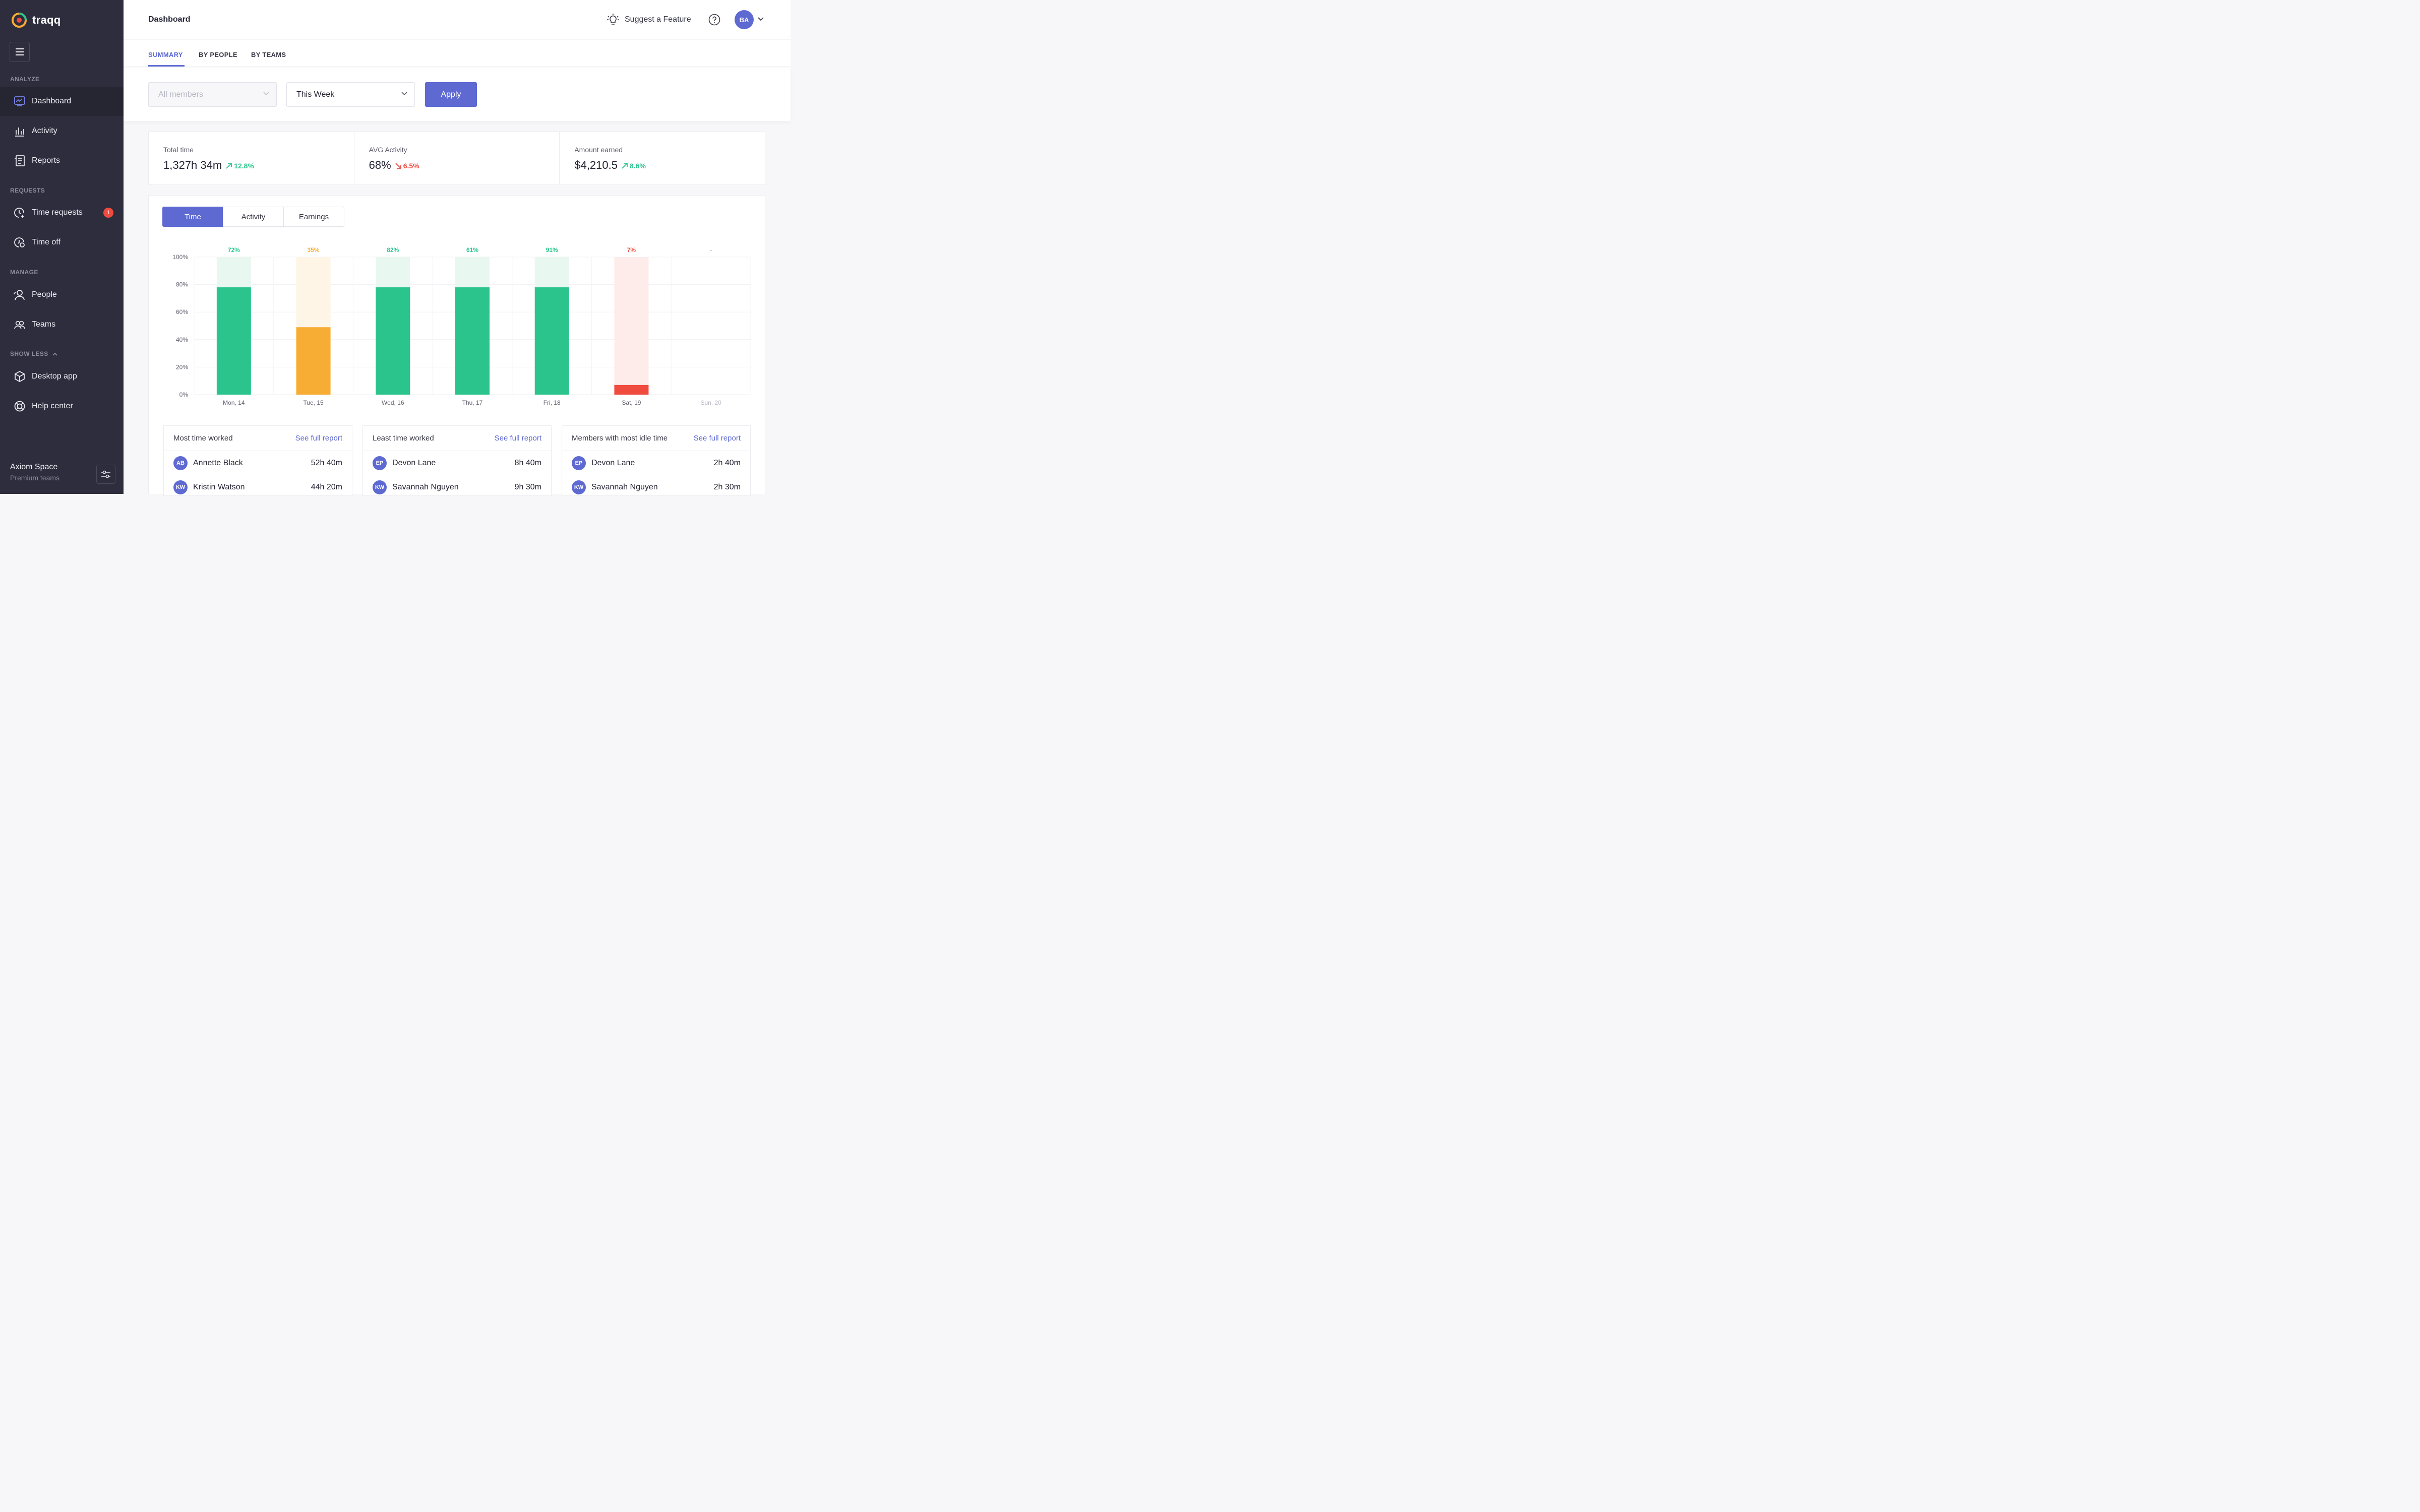 Image resolution: width=2420 pixels, height=1512 pixels. I want to click on stat-value: 1,327h 34m, so click(192, 165).